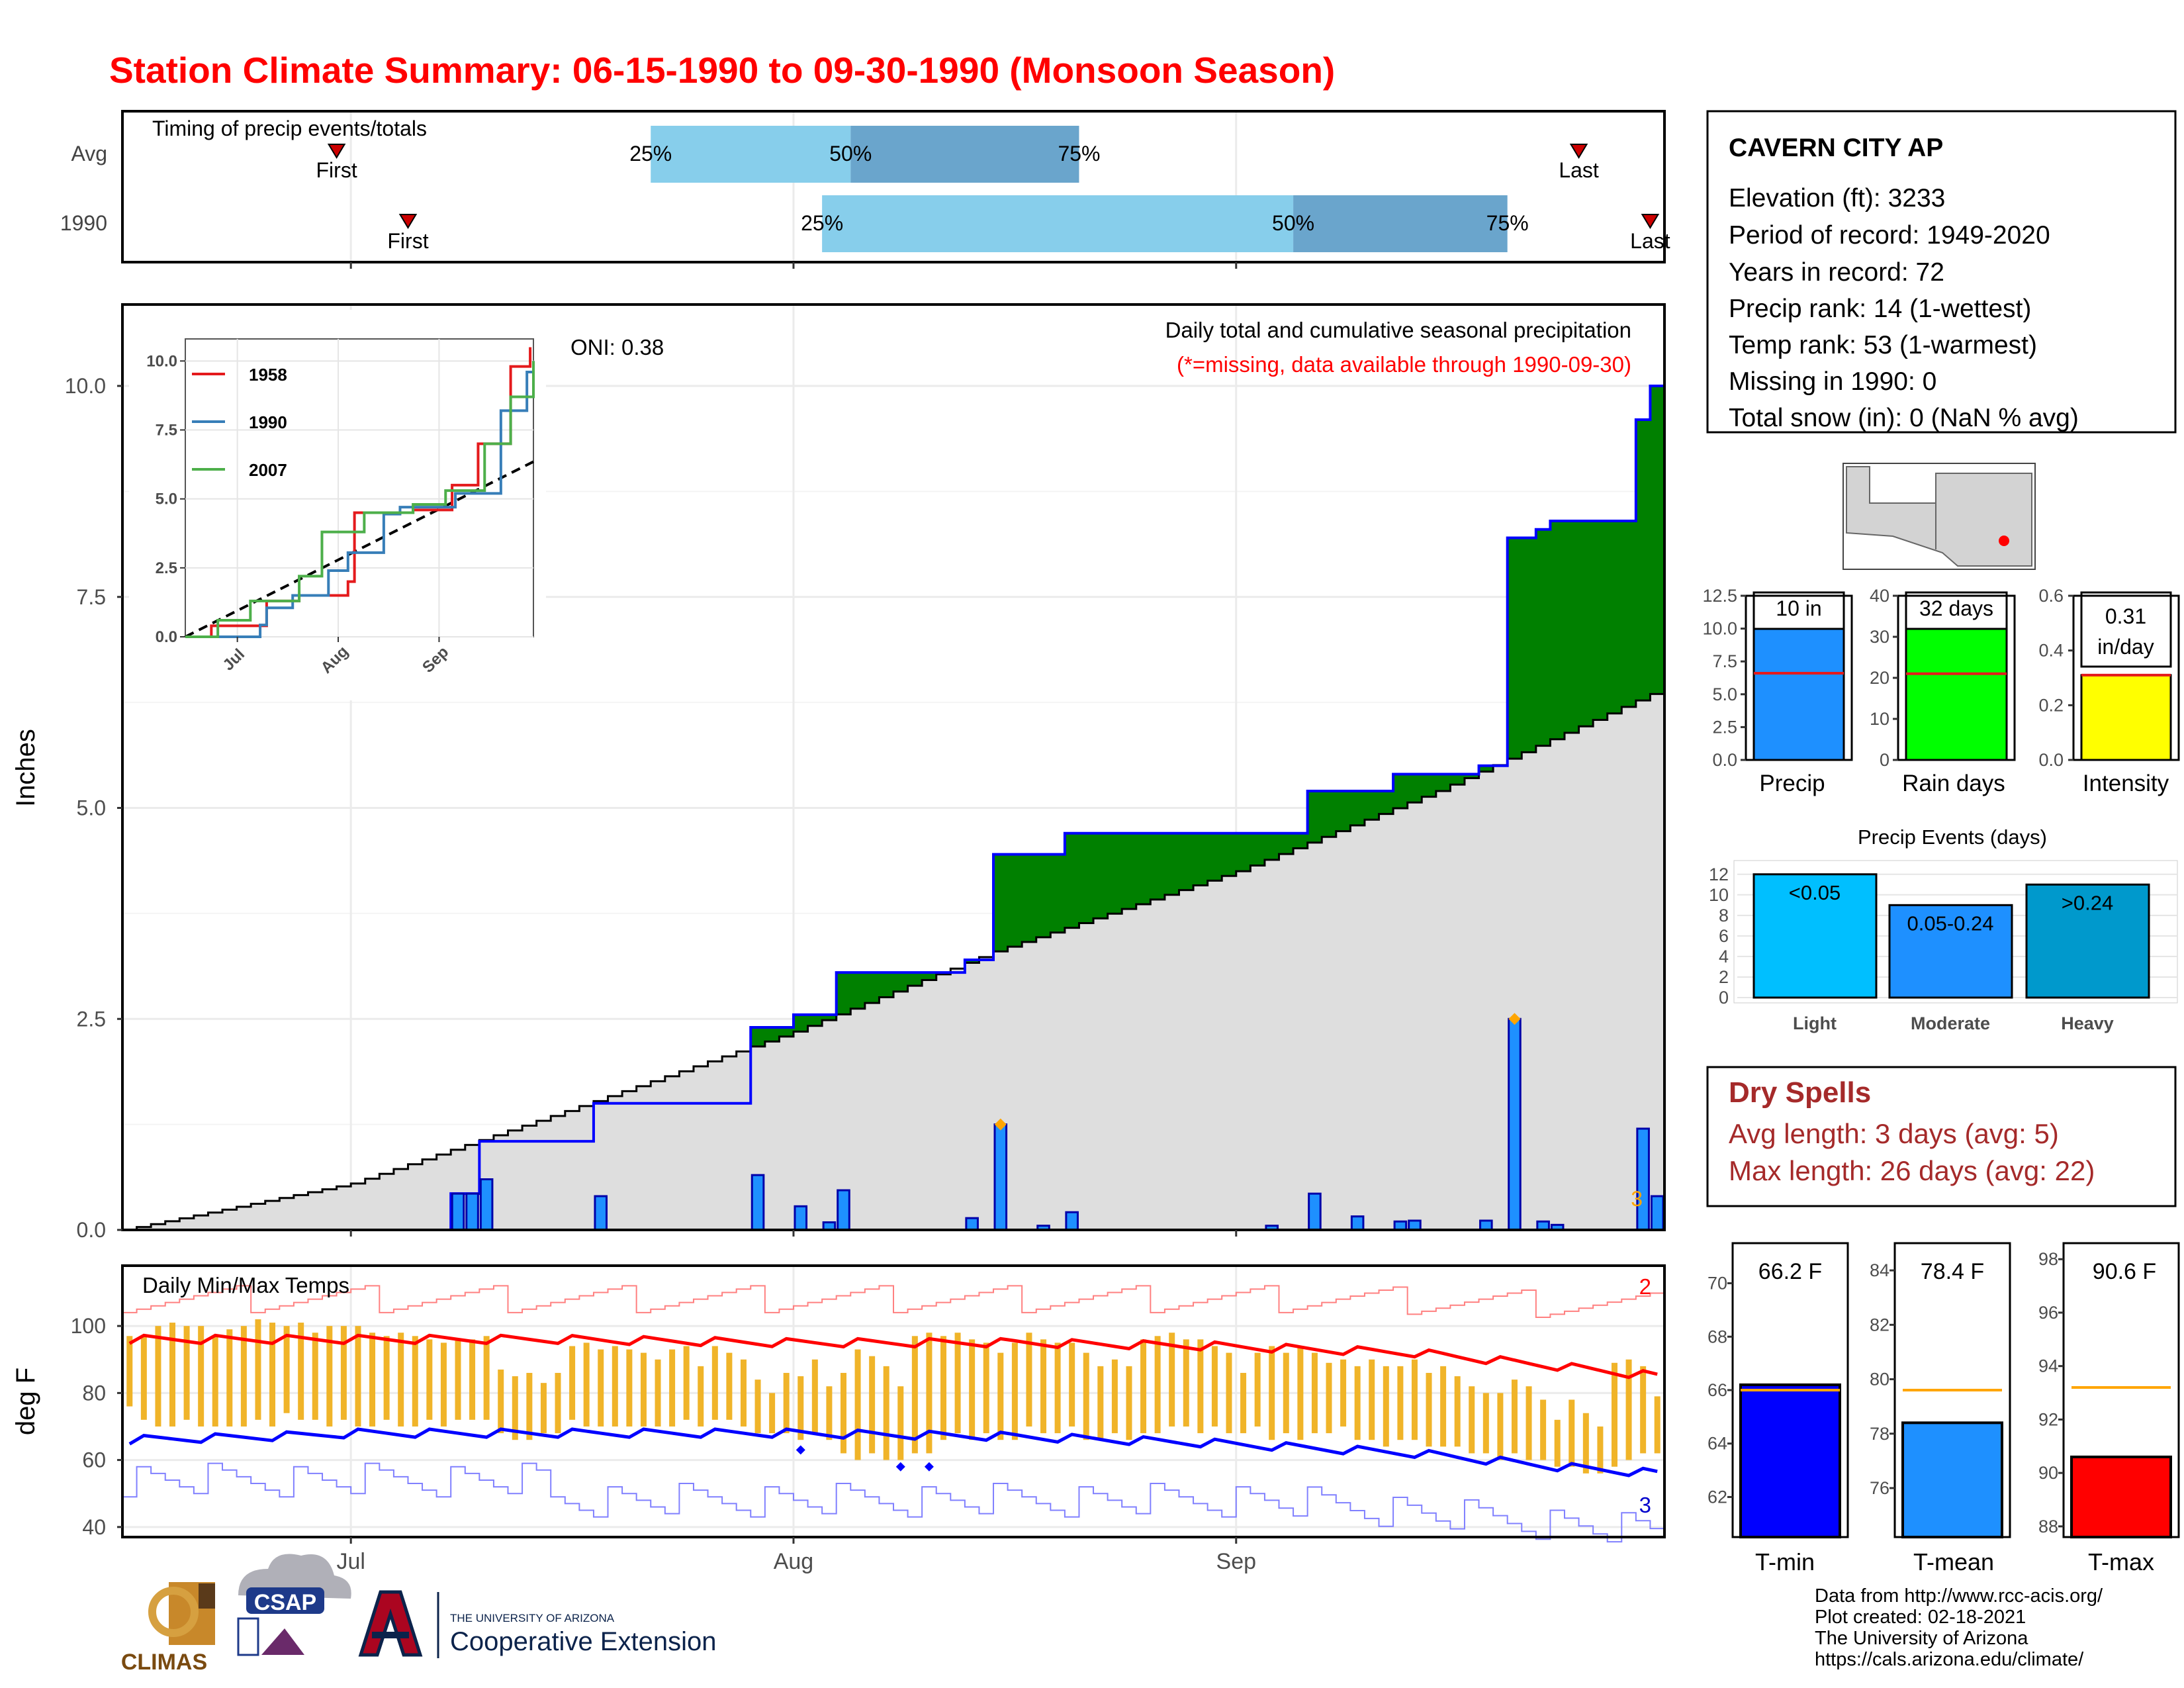 This screenshot has height=1688, width=2184. I want to click on tmean-y-tick-label: 82, so click(1880, 1325).